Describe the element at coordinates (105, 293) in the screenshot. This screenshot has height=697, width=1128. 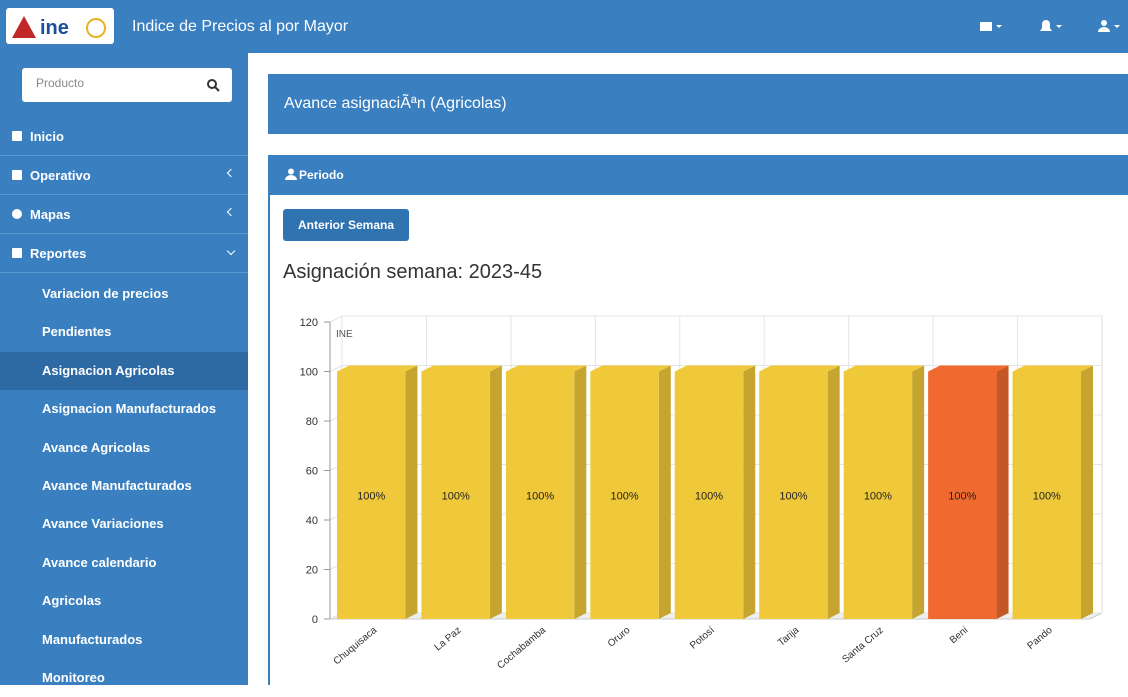
I see `submenu-item: Variacion de precios` at that location.